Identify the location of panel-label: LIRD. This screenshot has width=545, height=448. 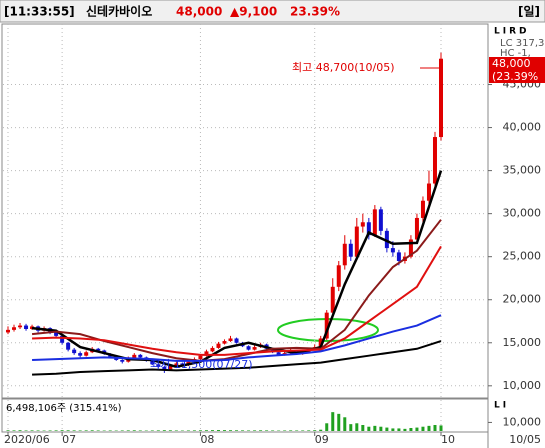
(511, 32).